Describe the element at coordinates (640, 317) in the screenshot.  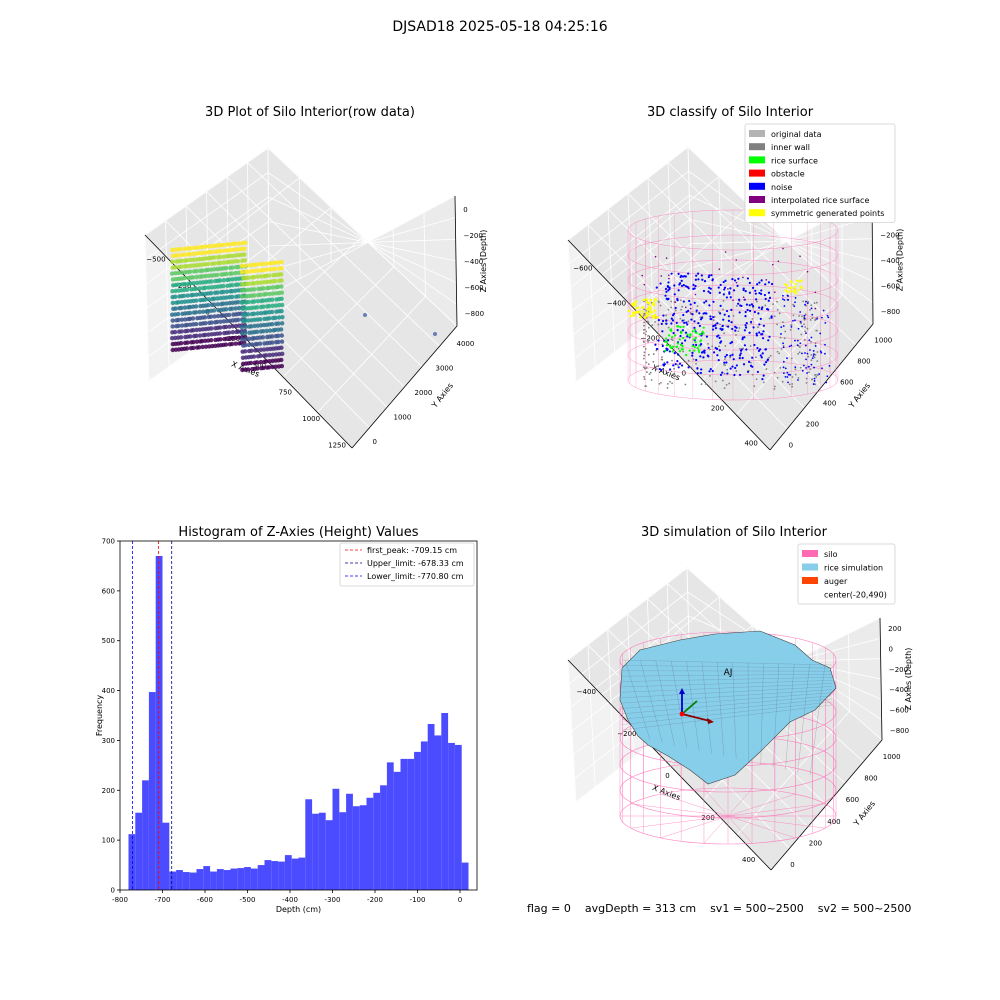
I see `symmetric-point` at that location.